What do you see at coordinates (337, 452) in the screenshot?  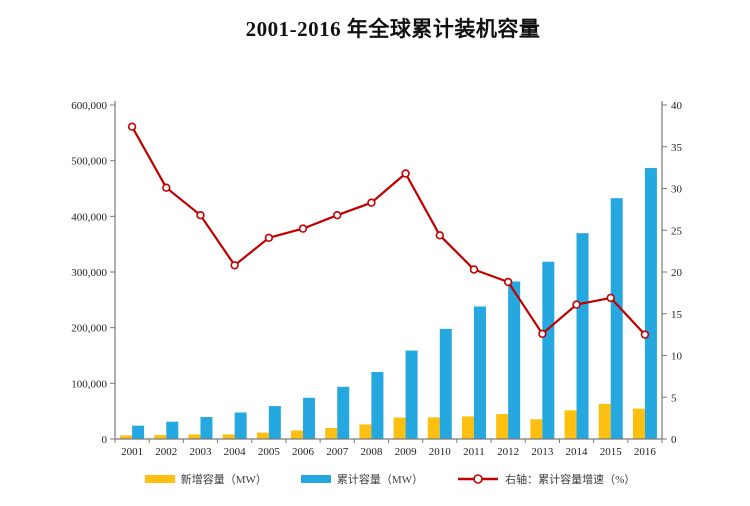 I see `x-axis-year-label: 2007` at bounding box center [337, 452].